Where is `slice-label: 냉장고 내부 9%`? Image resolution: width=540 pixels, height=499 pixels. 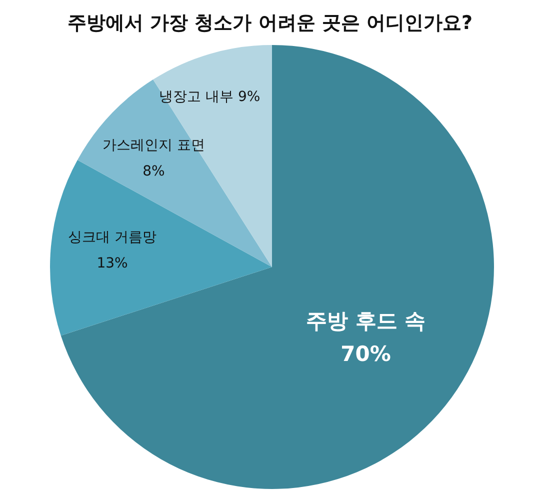
slice-label: 냉장고 내부 9% is located at coordinates (209, 96).